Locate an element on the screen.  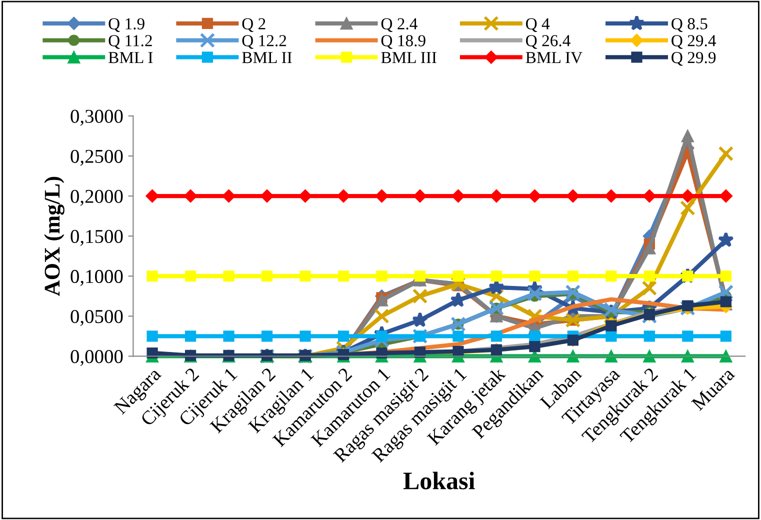
legend-label: BML II is located at coordinates (267, 58).